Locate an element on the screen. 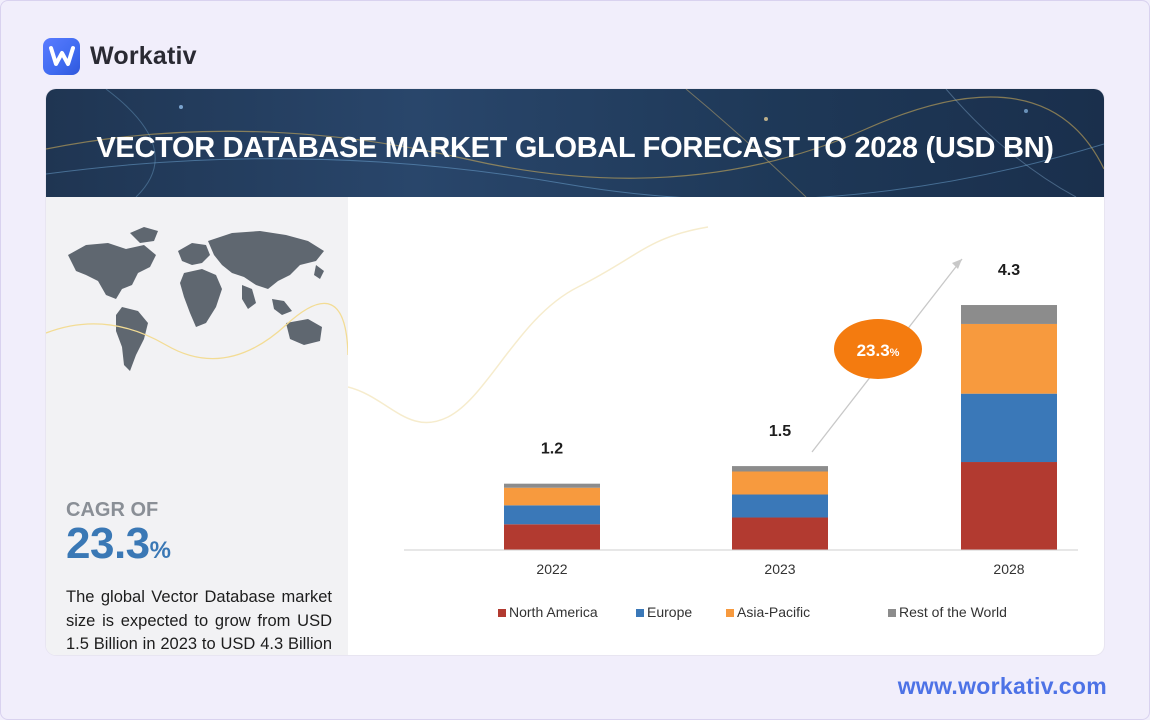 This screenshot has height=720, width=1150. x-axis-labels: 2022 2023 2028 is located at coordinates (780, 569).